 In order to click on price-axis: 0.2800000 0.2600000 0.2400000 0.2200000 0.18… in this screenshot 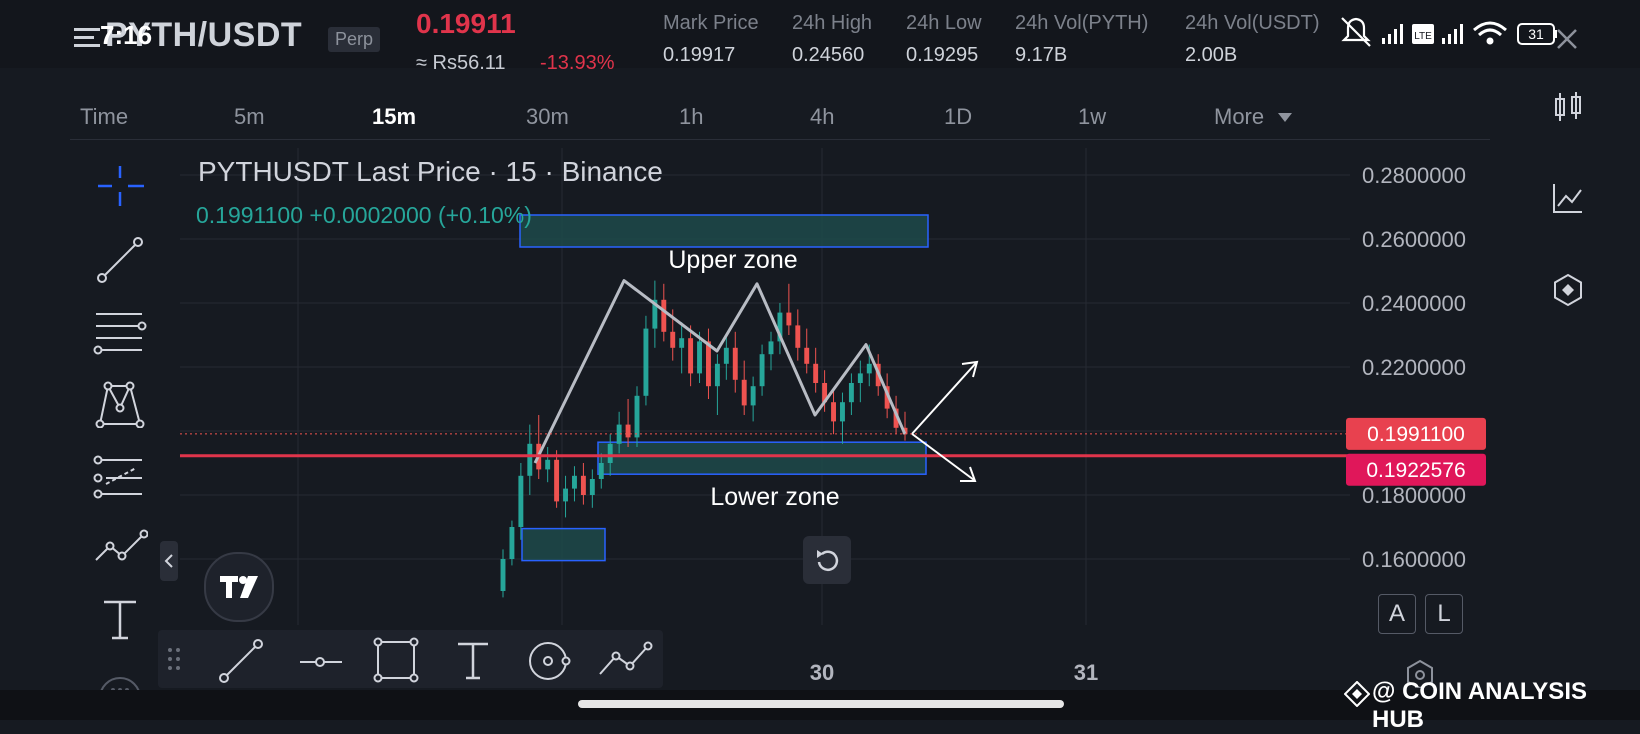, I will do `click(1414, 367)`.